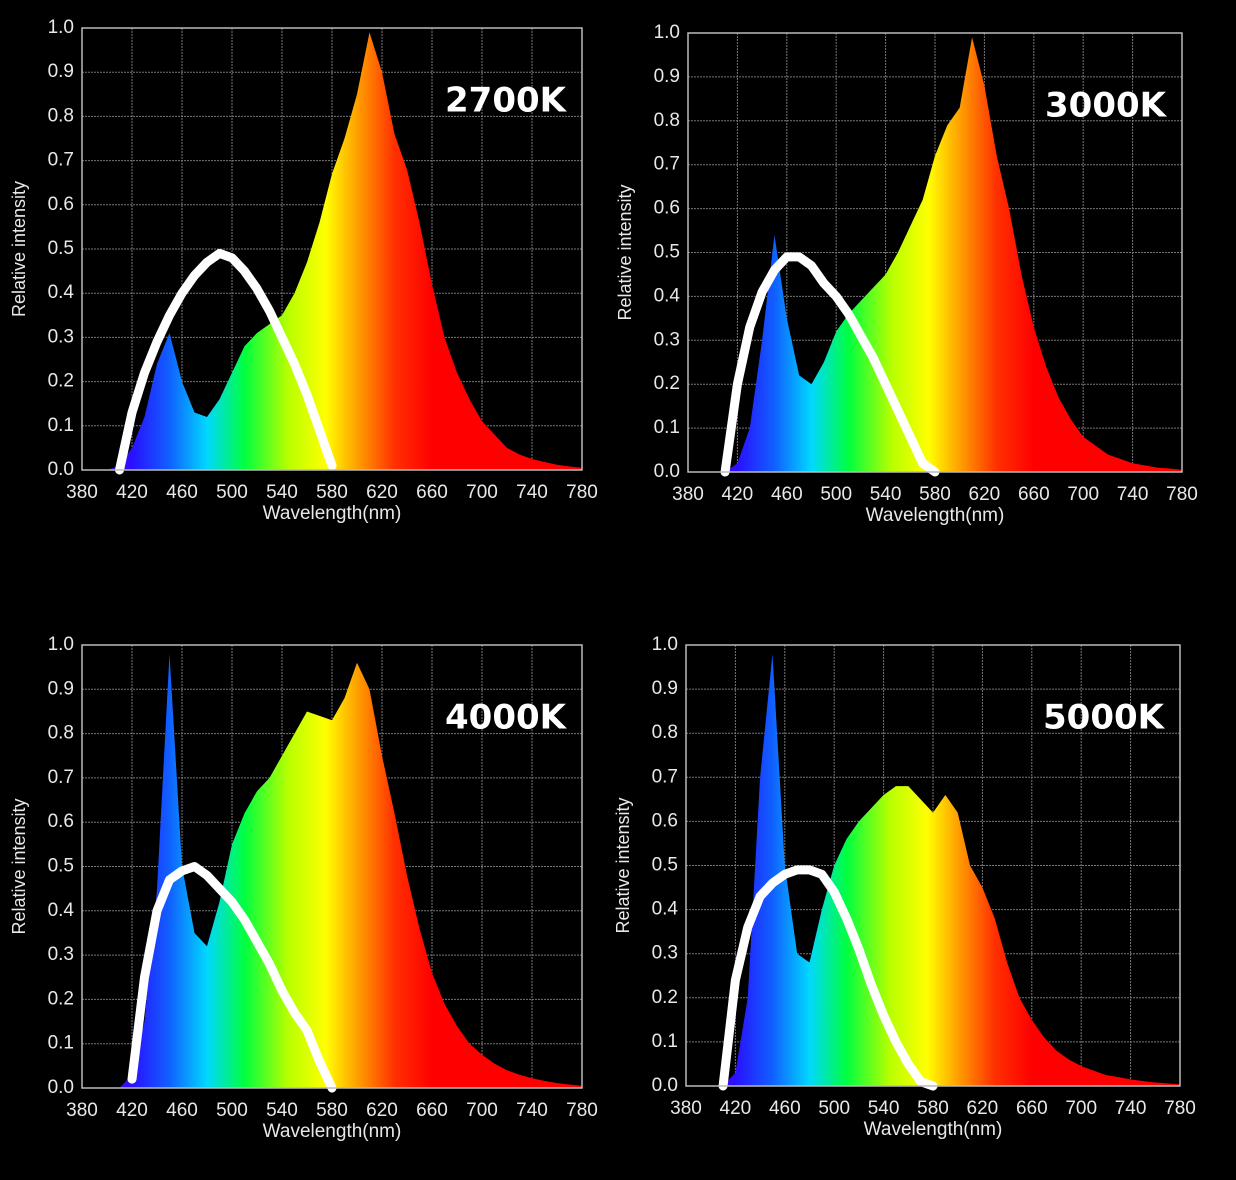 The width and height of the screenshot is (1236, 1180). What do you see at coordinates (506, 101) in the screenshot?
I see `chart-title: 2700K` at bounding box center [506, 101].